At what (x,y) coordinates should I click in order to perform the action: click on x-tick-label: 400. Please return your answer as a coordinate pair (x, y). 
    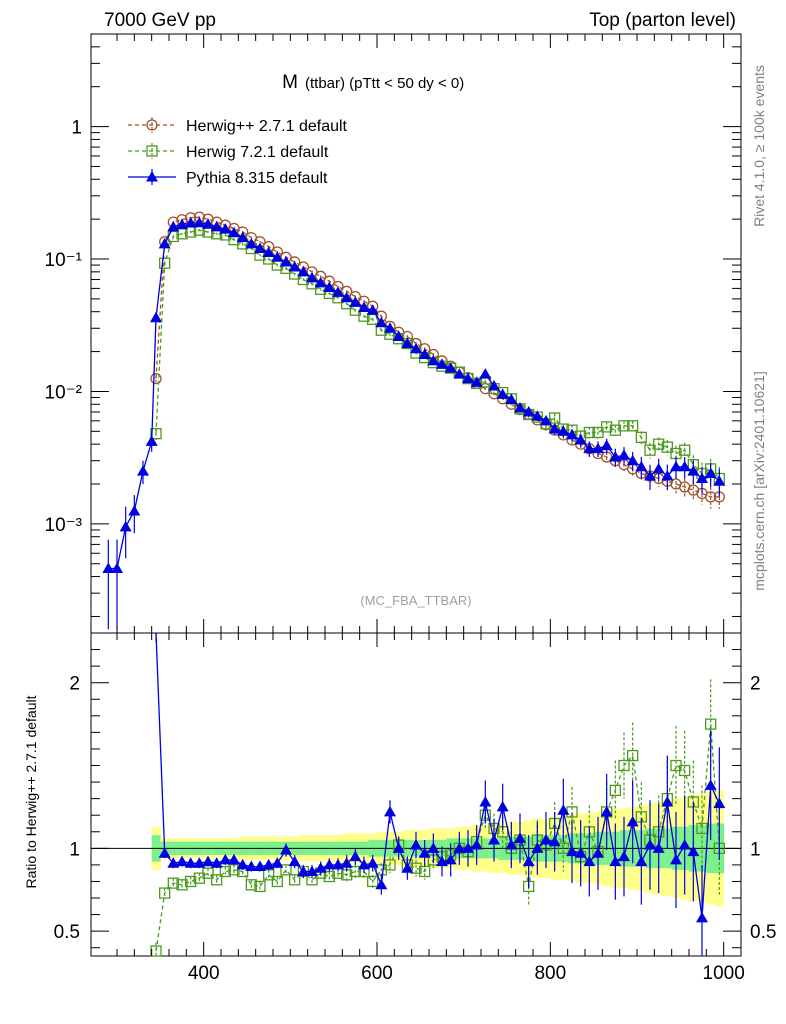
    Looking at the image, I should click on (204, 973).